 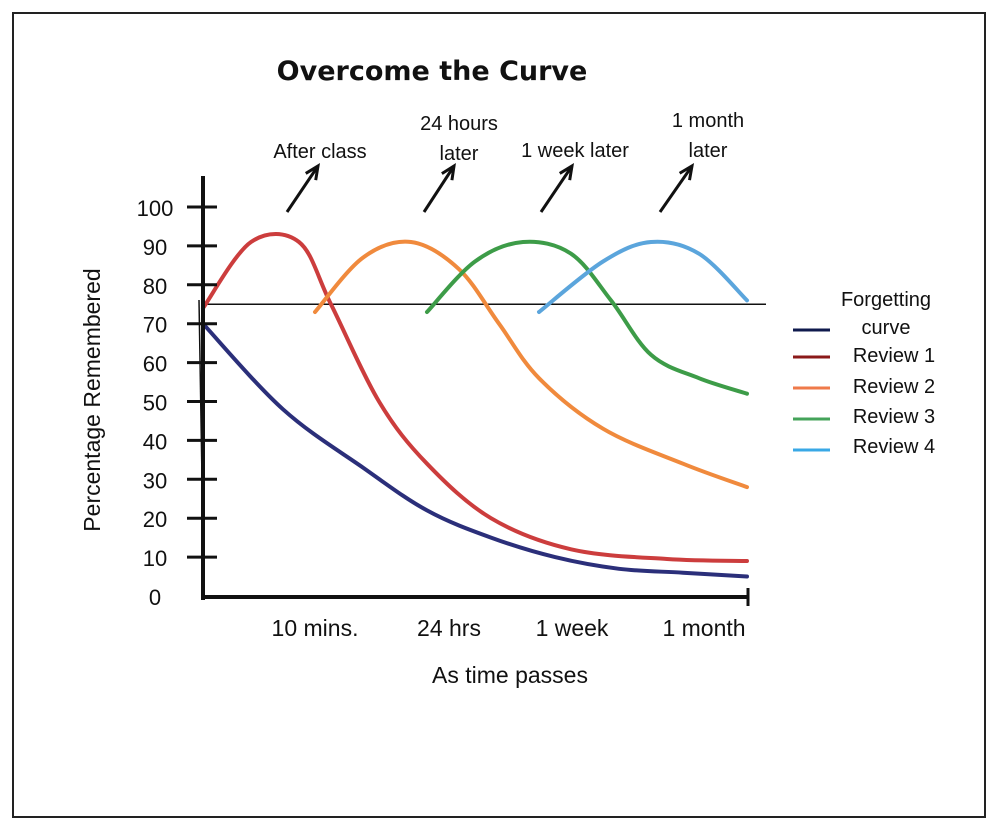 I want to click on annotation-line: 1 week later, so click(x=575, y=151).